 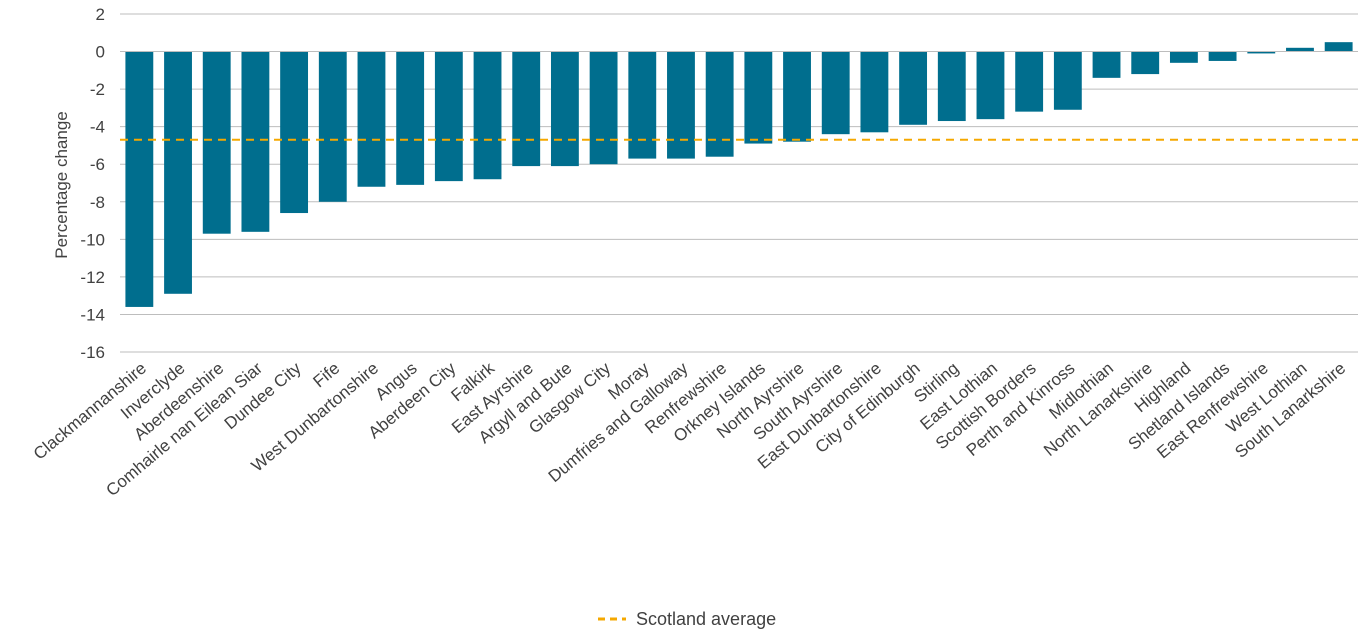 What do you see at coordinates (92, 314) in the screenshot?
I see `y-tick-label: -14` at bounding box center [92, 314].